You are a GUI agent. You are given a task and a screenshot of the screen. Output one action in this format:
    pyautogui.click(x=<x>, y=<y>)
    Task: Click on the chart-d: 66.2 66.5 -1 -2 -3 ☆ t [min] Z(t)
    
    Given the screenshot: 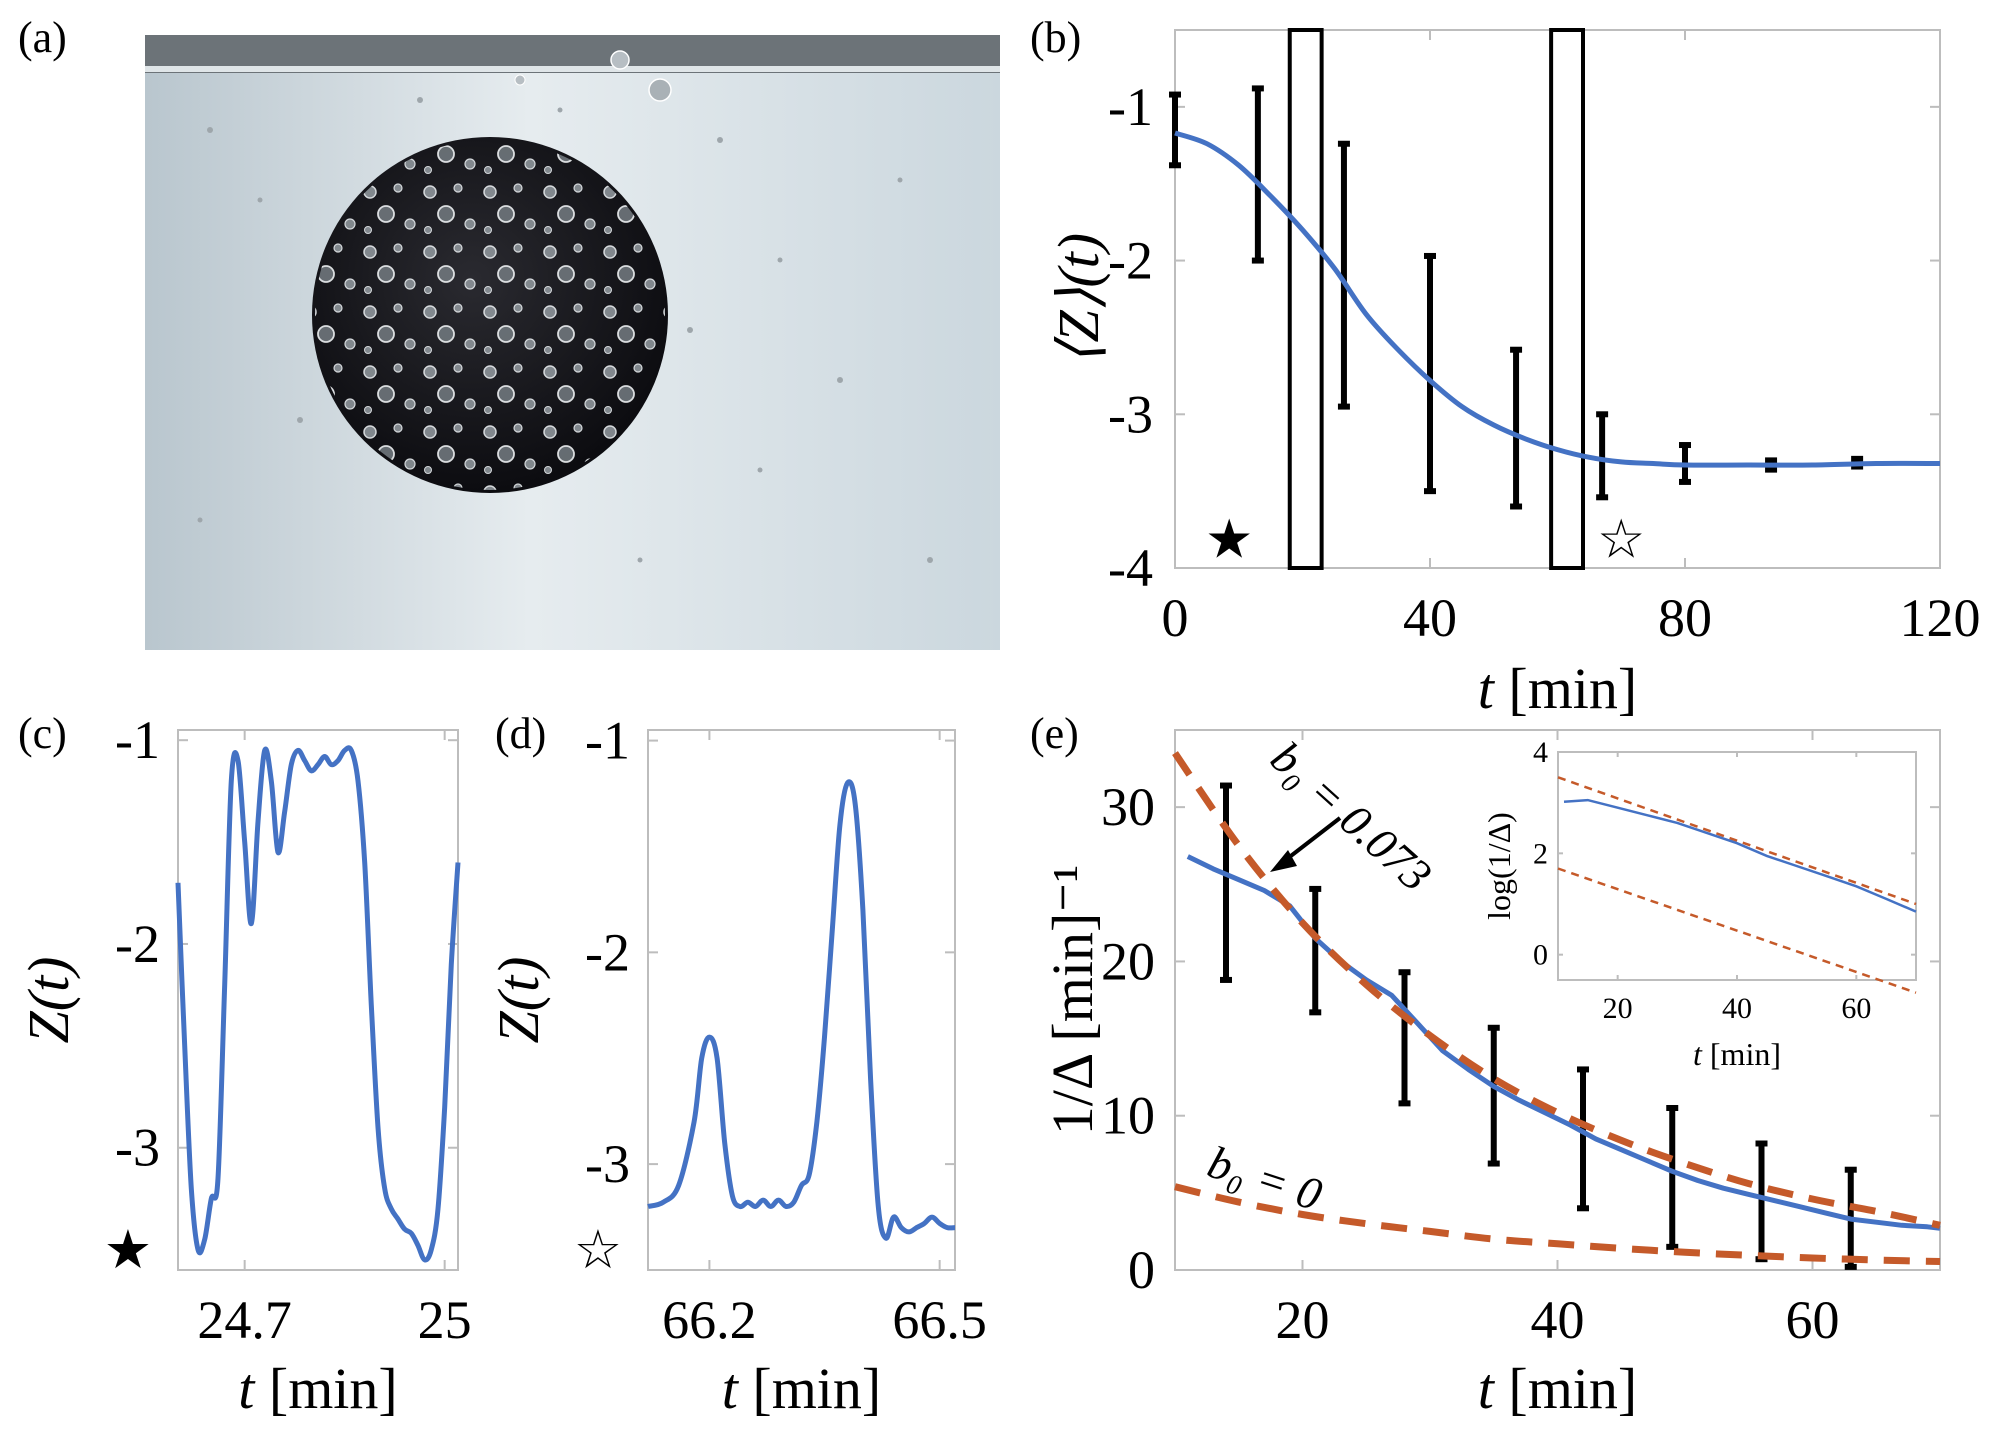 What is the action you would take?
    pyautogui.click(x=736, y=1066)
    